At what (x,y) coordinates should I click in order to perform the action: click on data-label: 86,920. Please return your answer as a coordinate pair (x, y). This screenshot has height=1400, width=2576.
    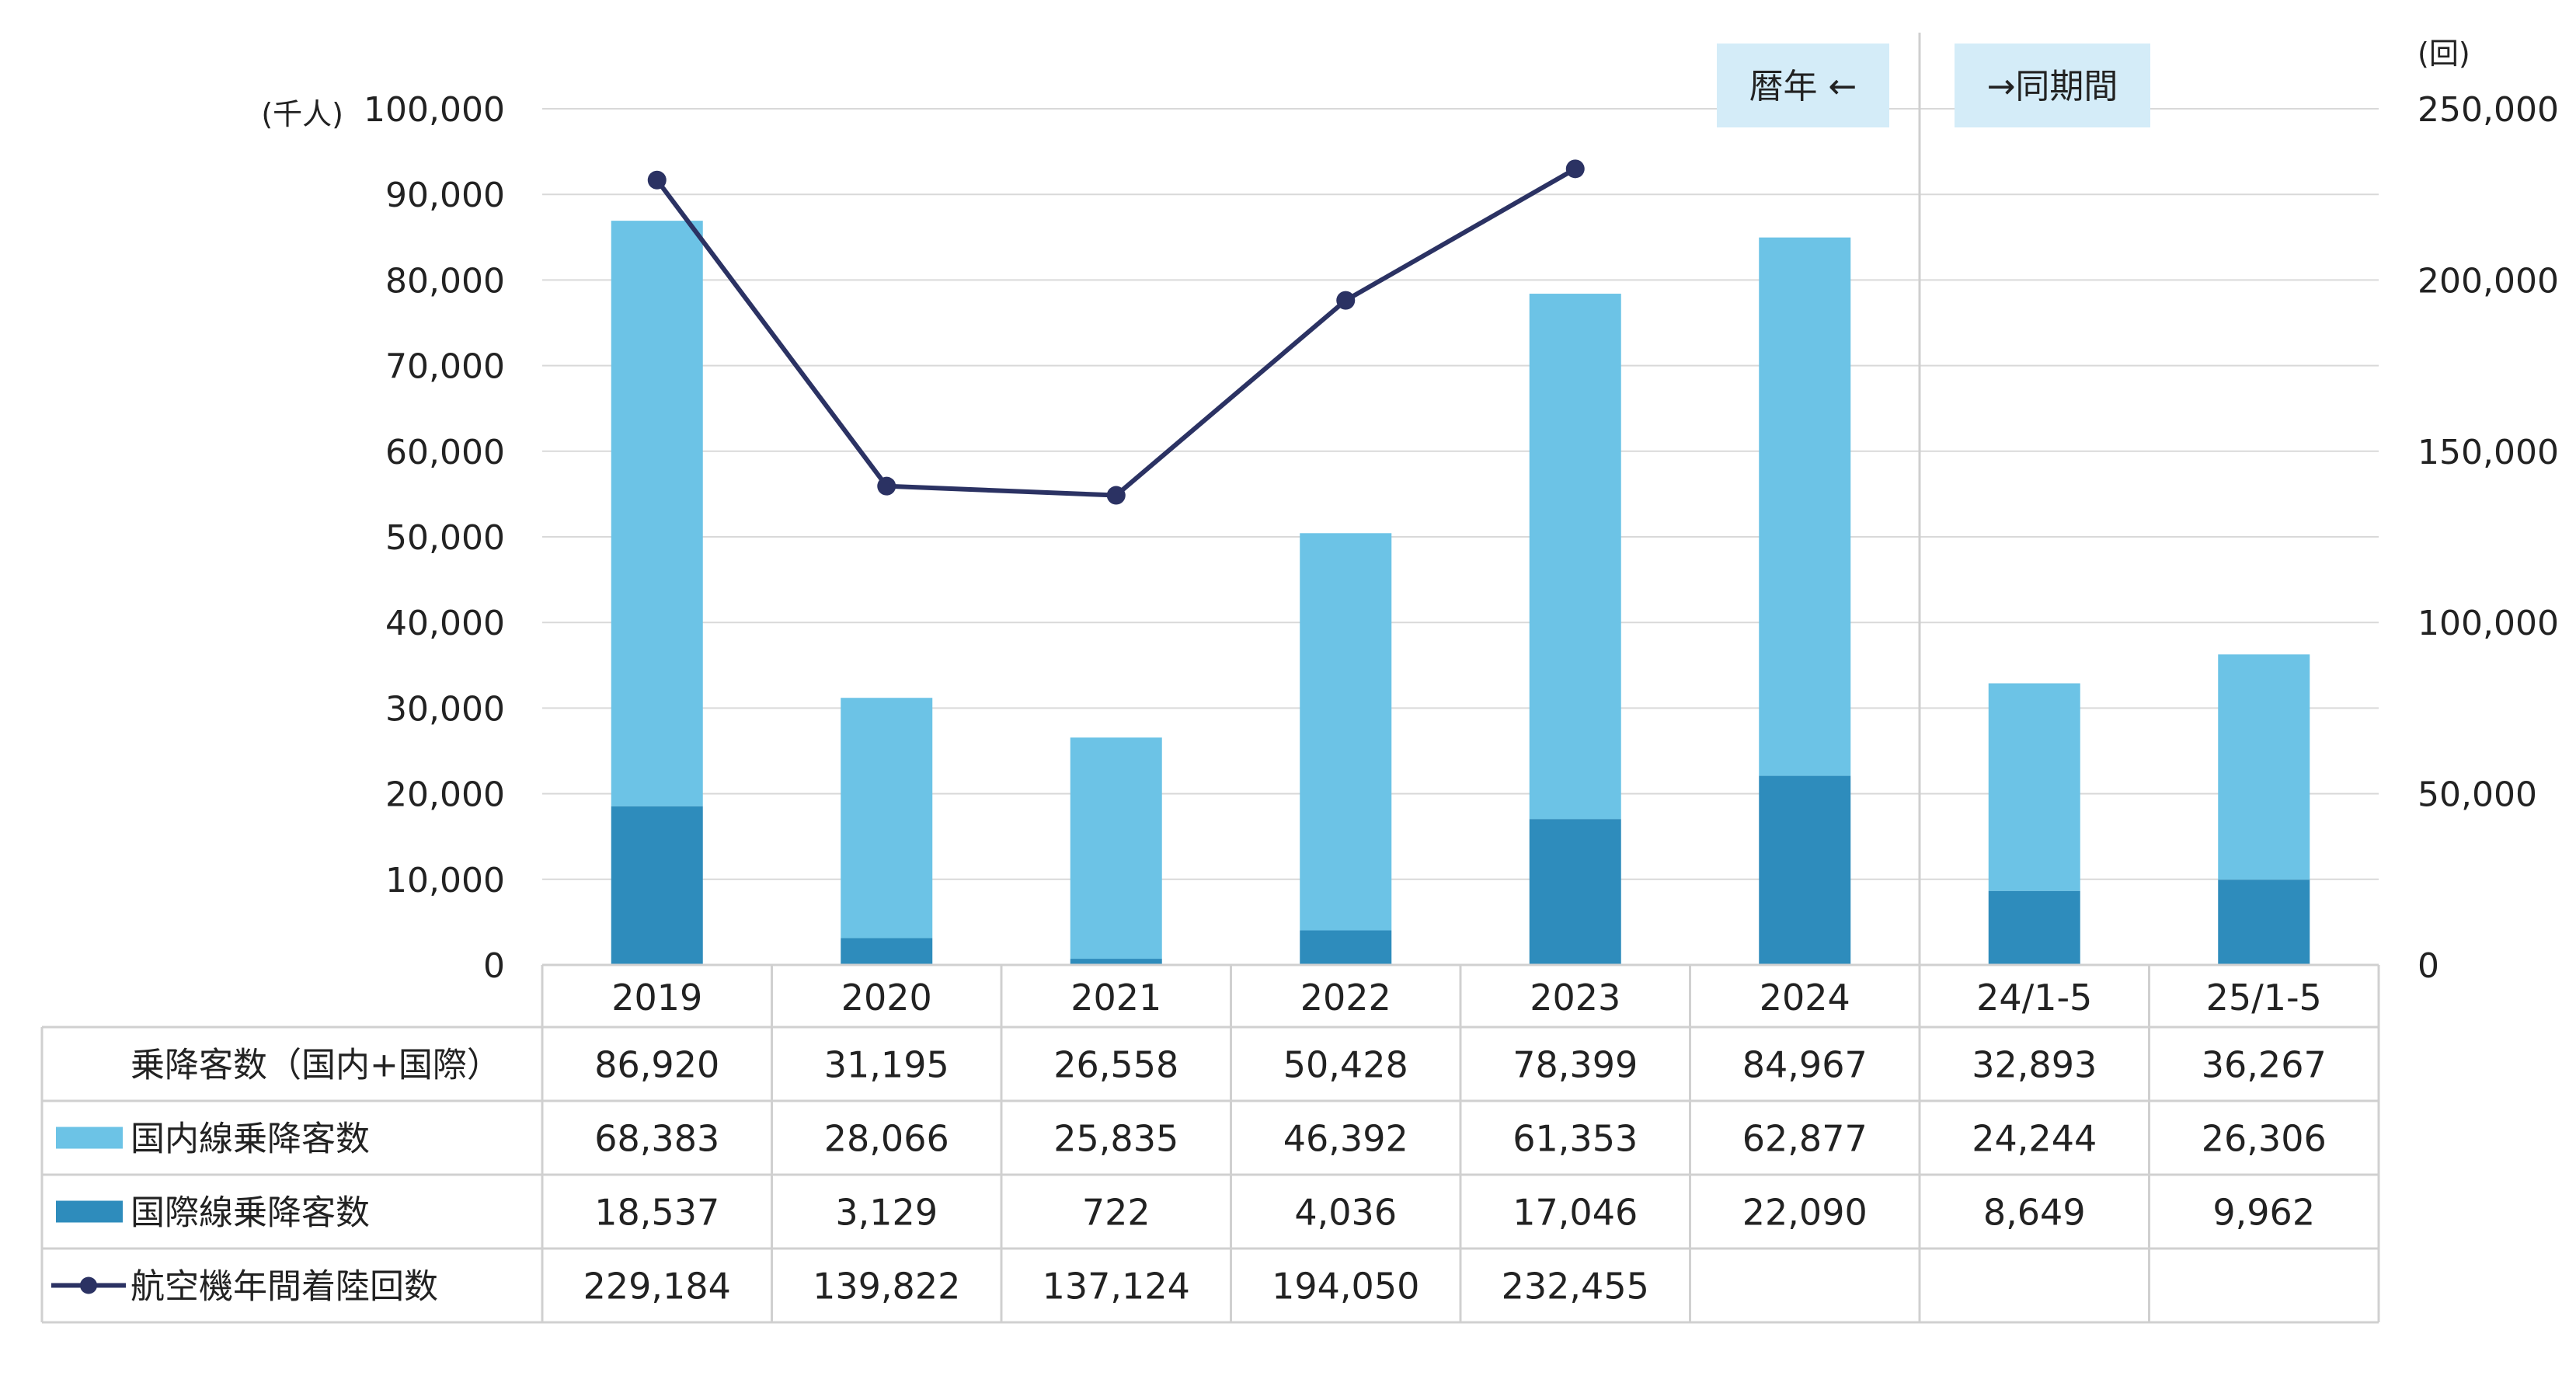
    Looking at the image, I should click on (656, 1065).